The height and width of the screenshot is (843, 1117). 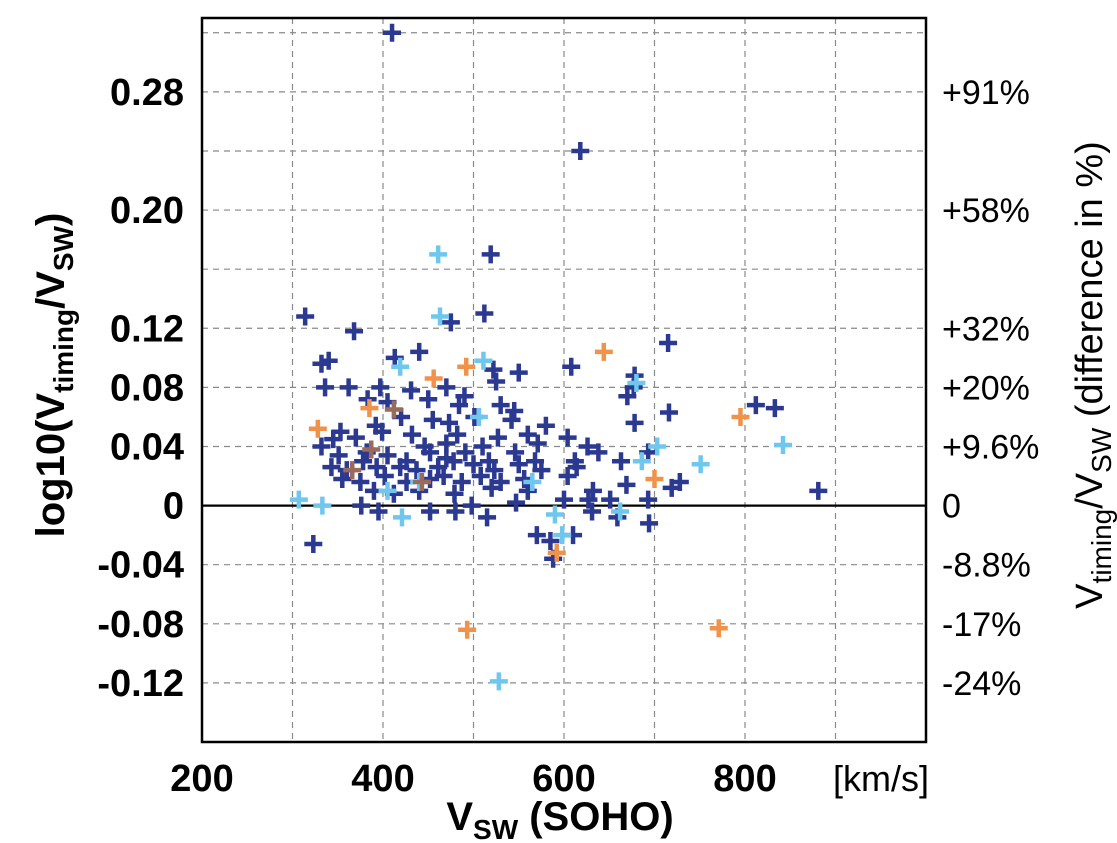 I want to click on y-axis-title-mid: /V, so click(x=51, y=290).